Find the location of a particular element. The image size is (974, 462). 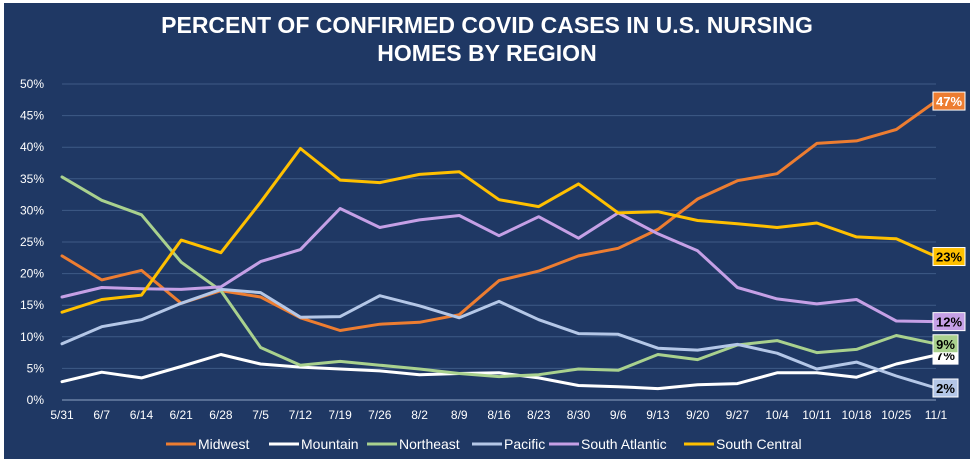

end-label-south-central: 23% is located at coordinates (949, 257).